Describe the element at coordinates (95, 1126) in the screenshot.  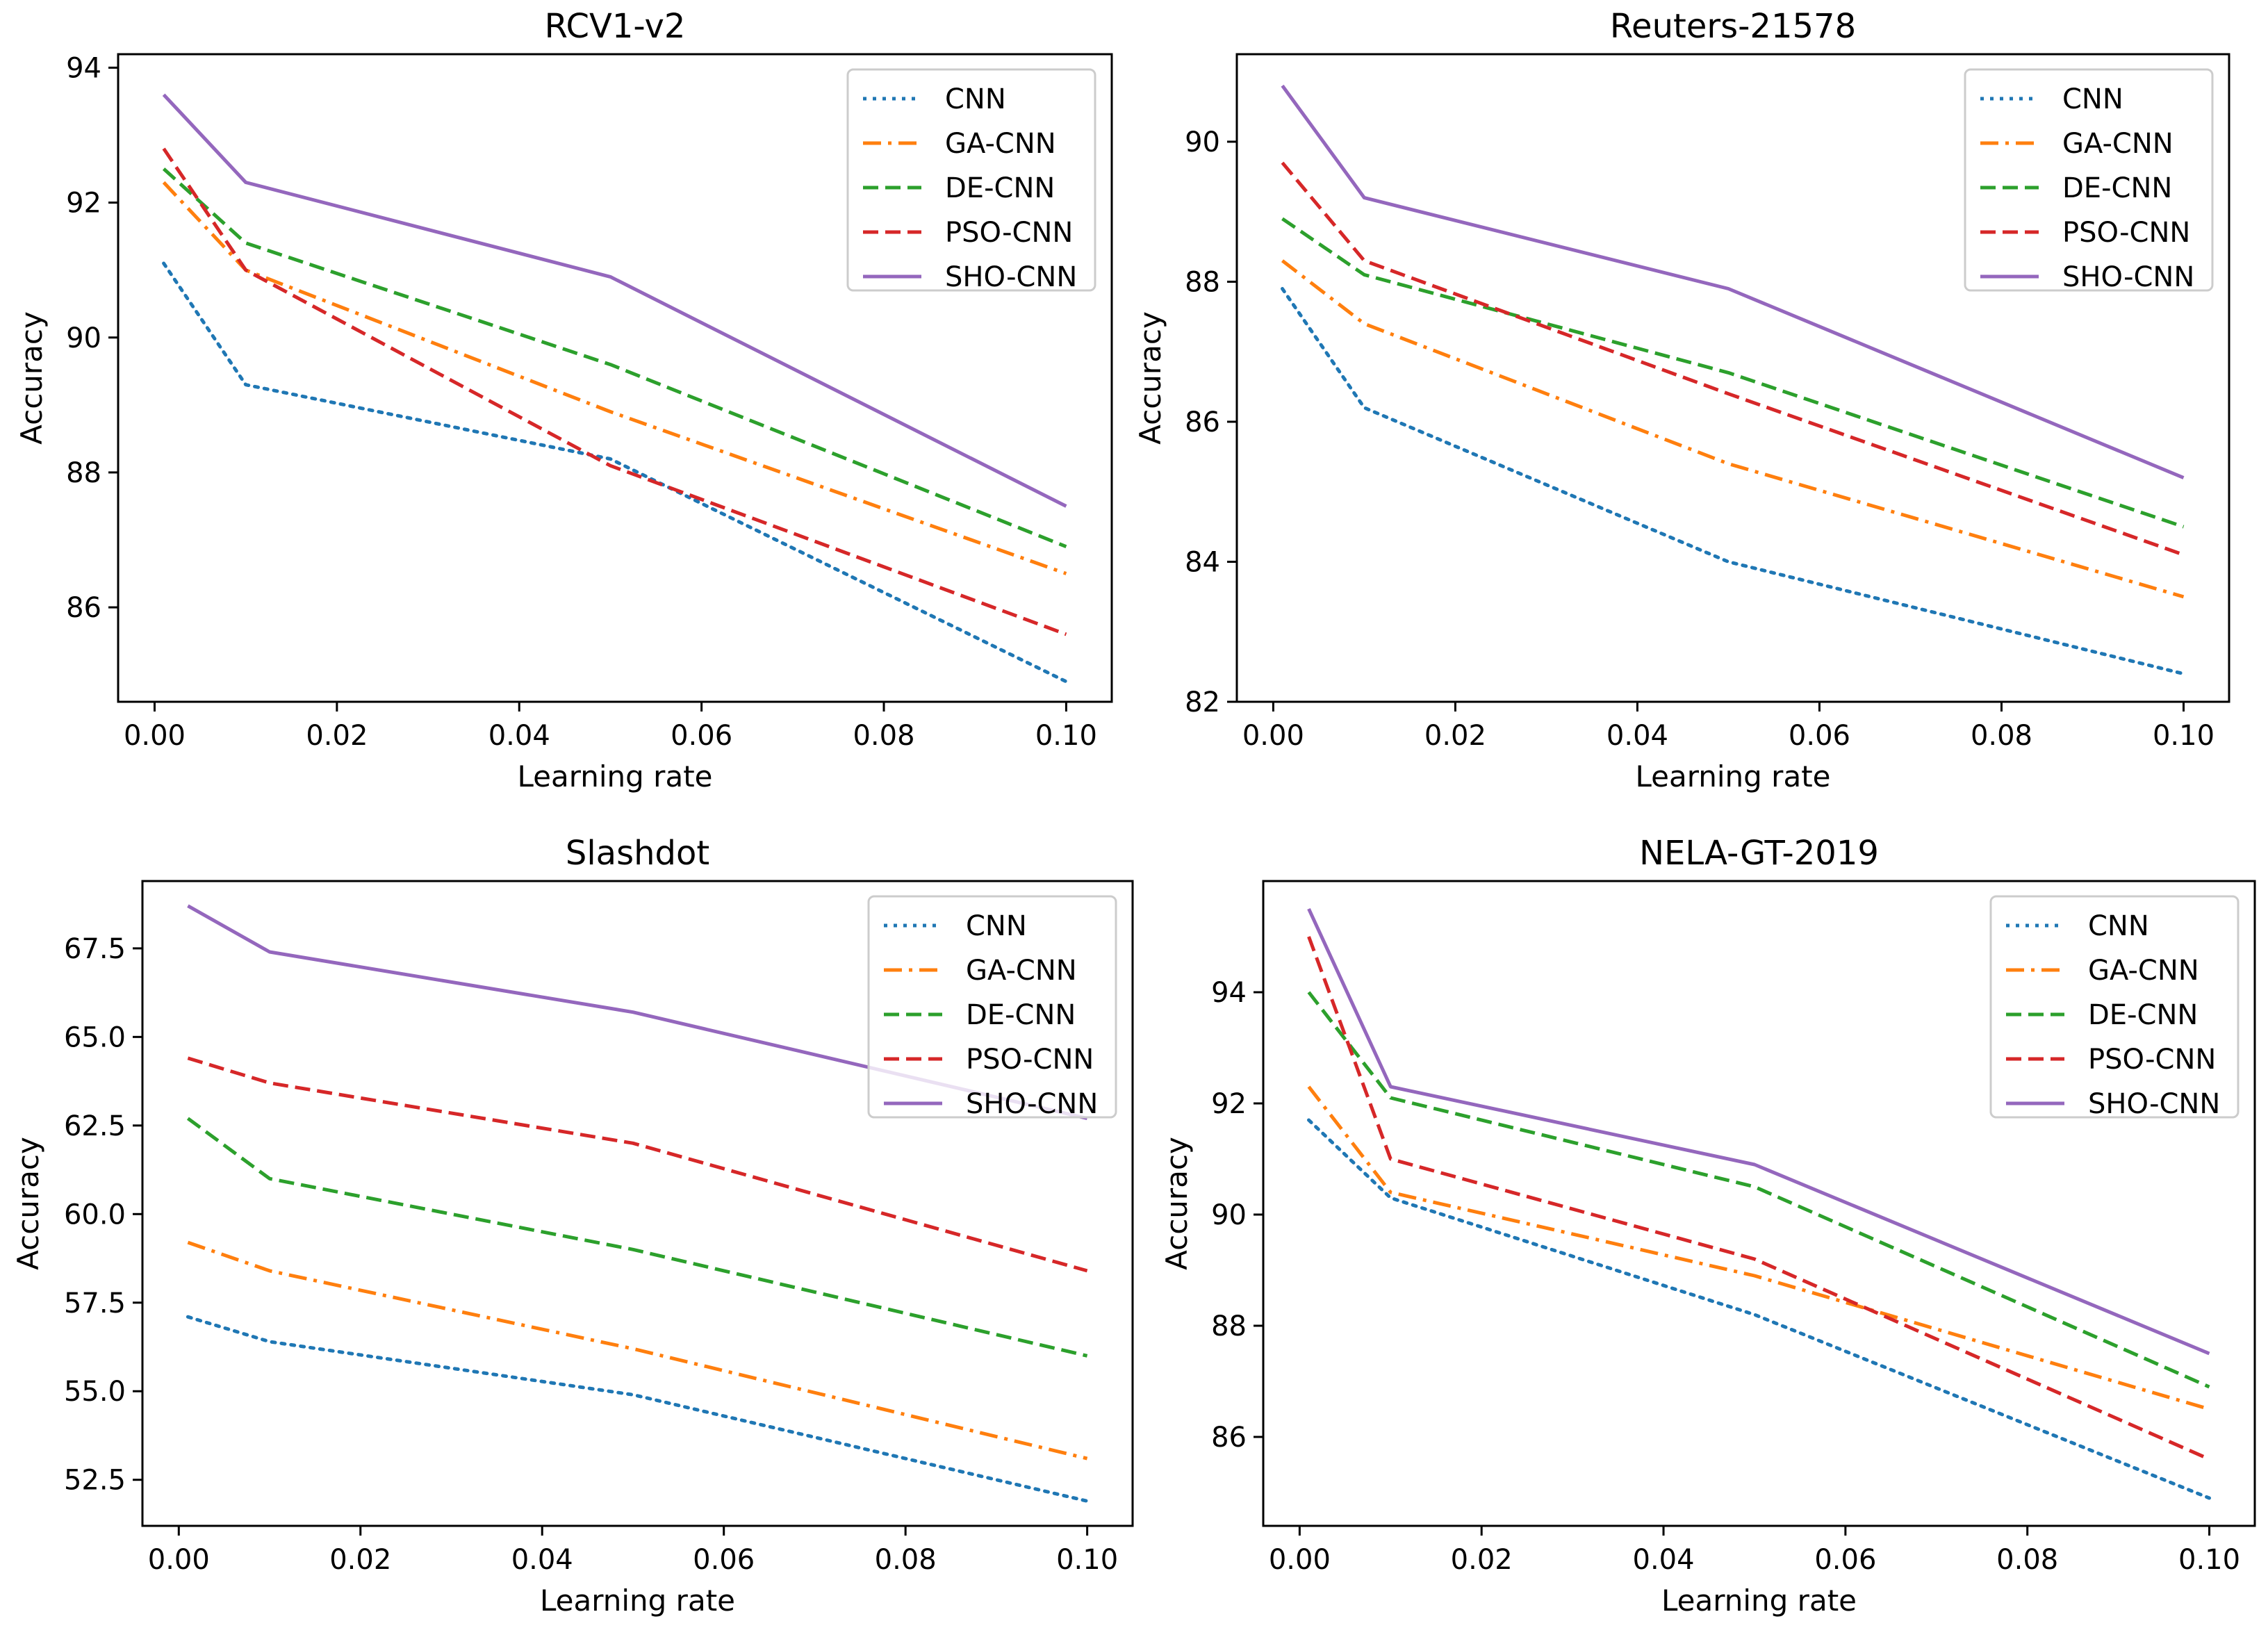
I see `y-tick-label: 62.5` at that location.